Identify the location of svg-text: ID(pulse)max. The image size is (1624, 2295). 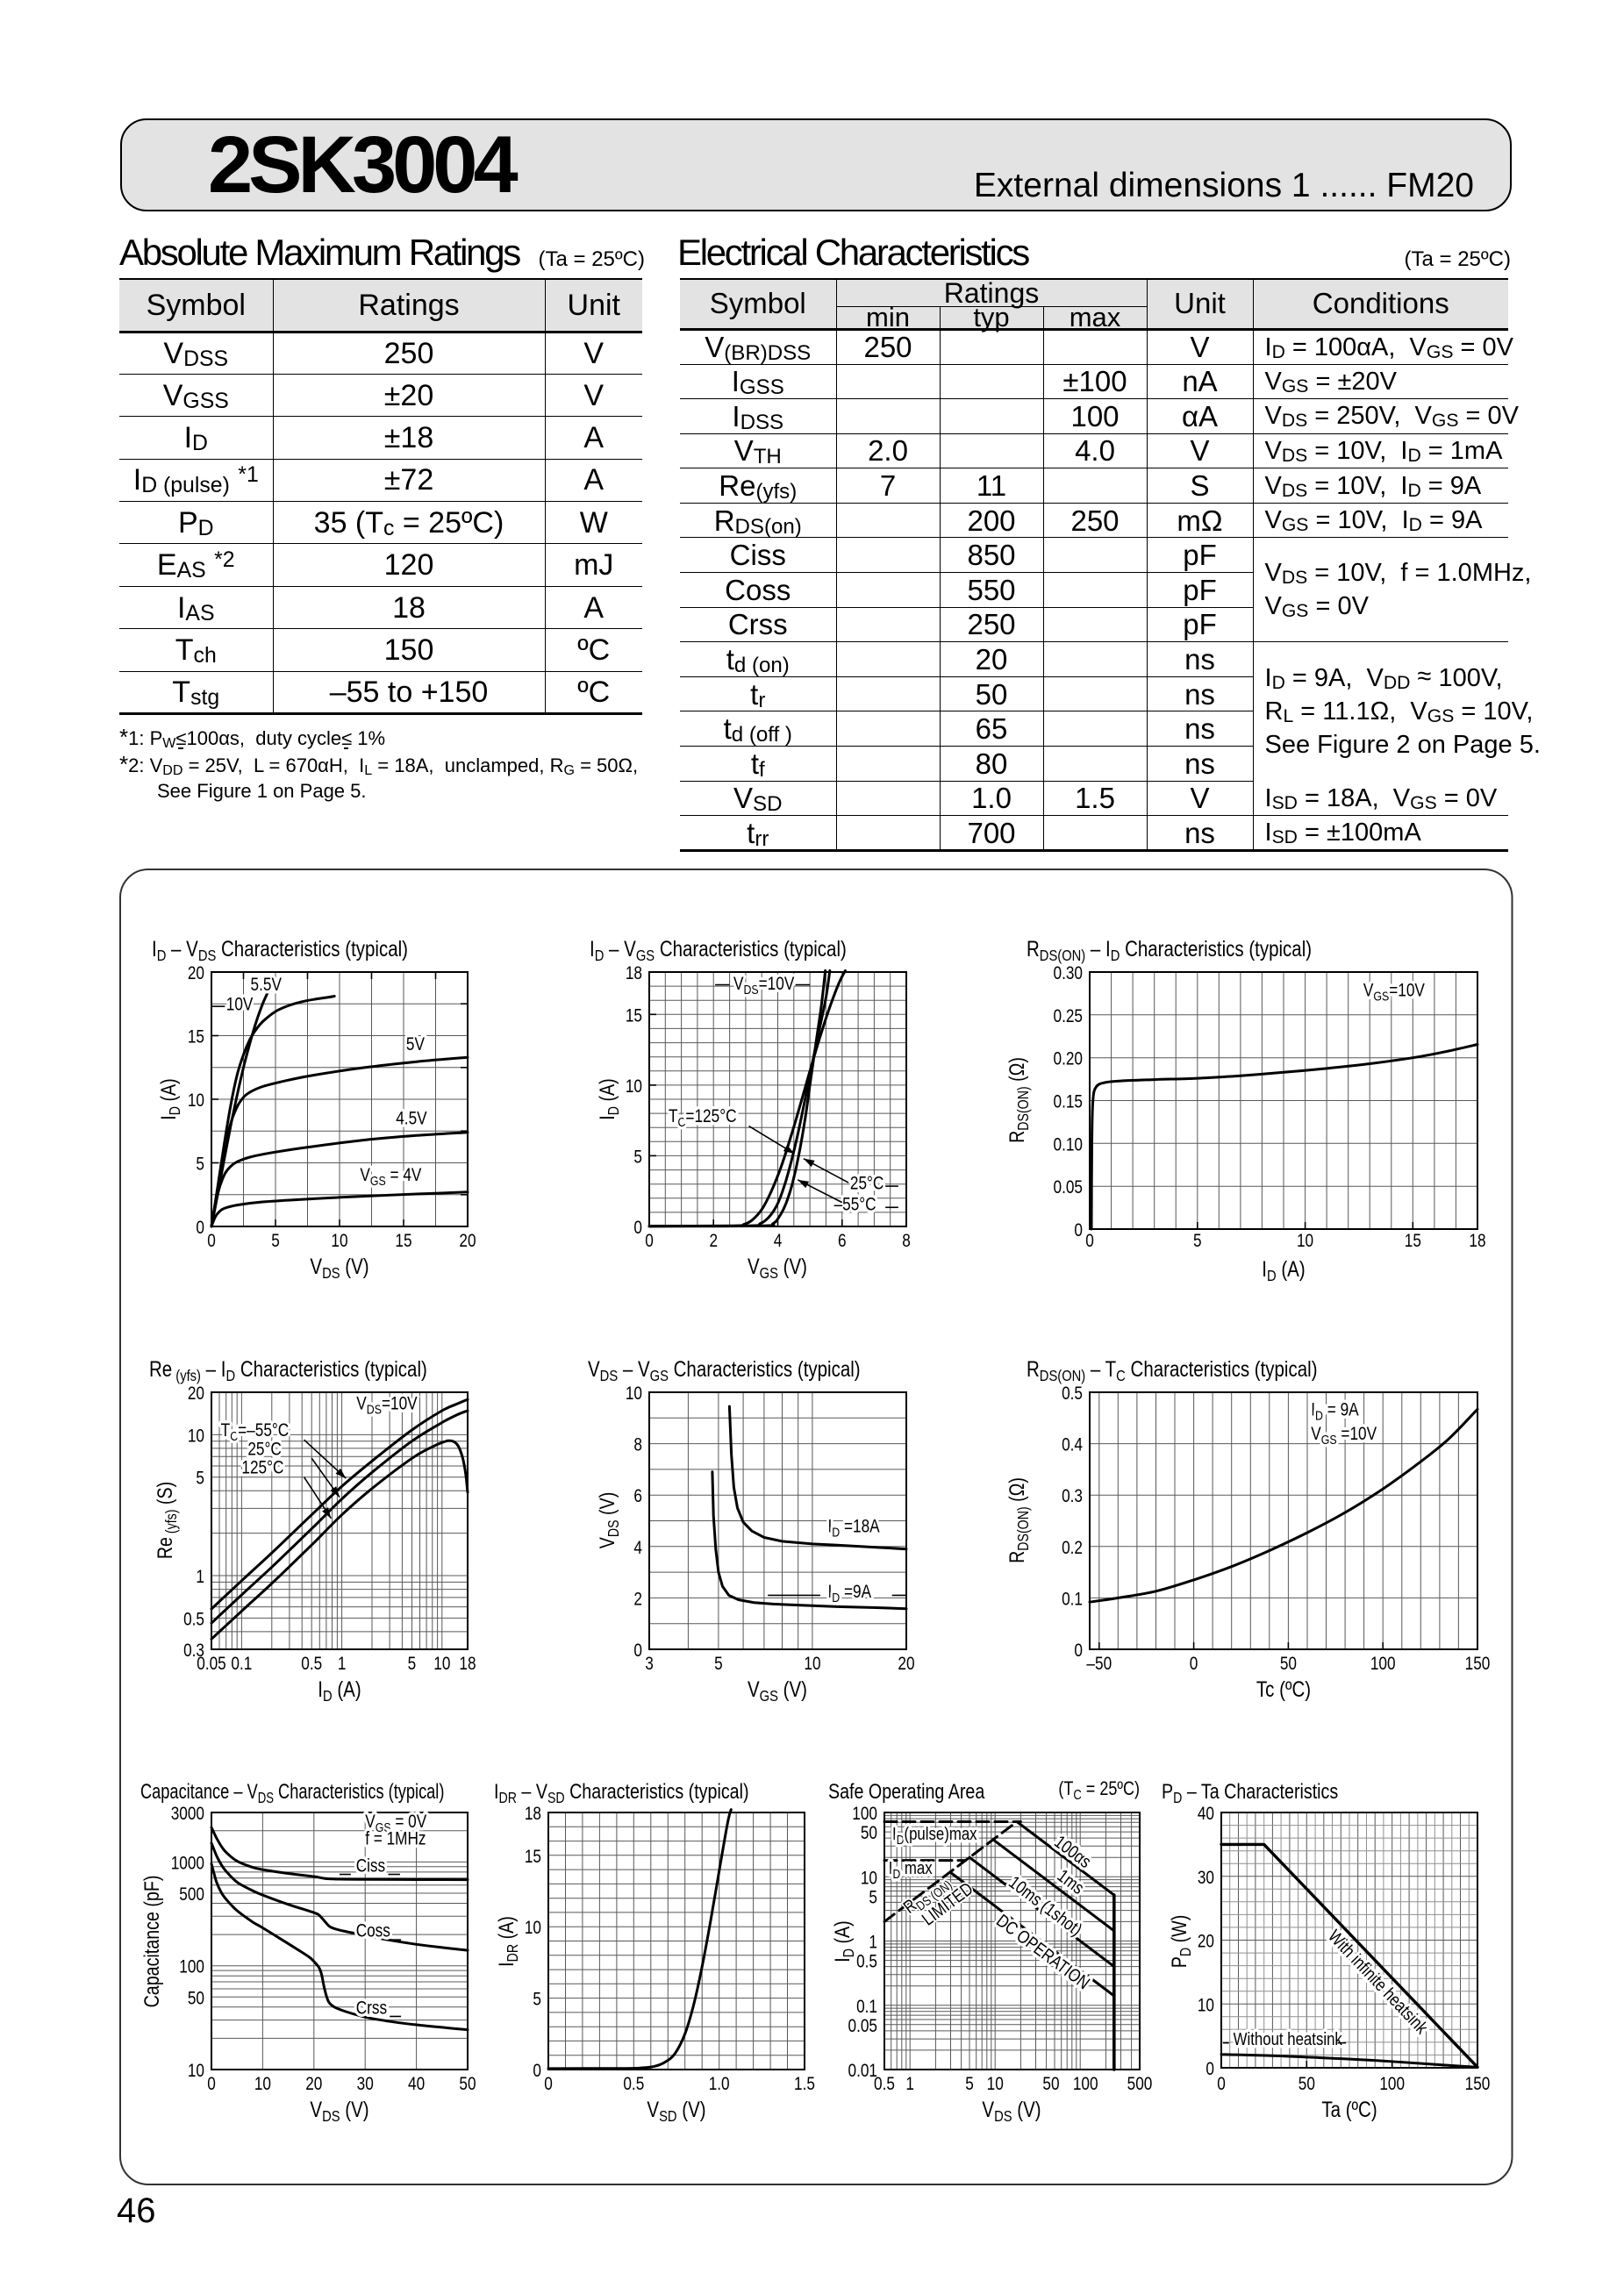
(935, 1835).